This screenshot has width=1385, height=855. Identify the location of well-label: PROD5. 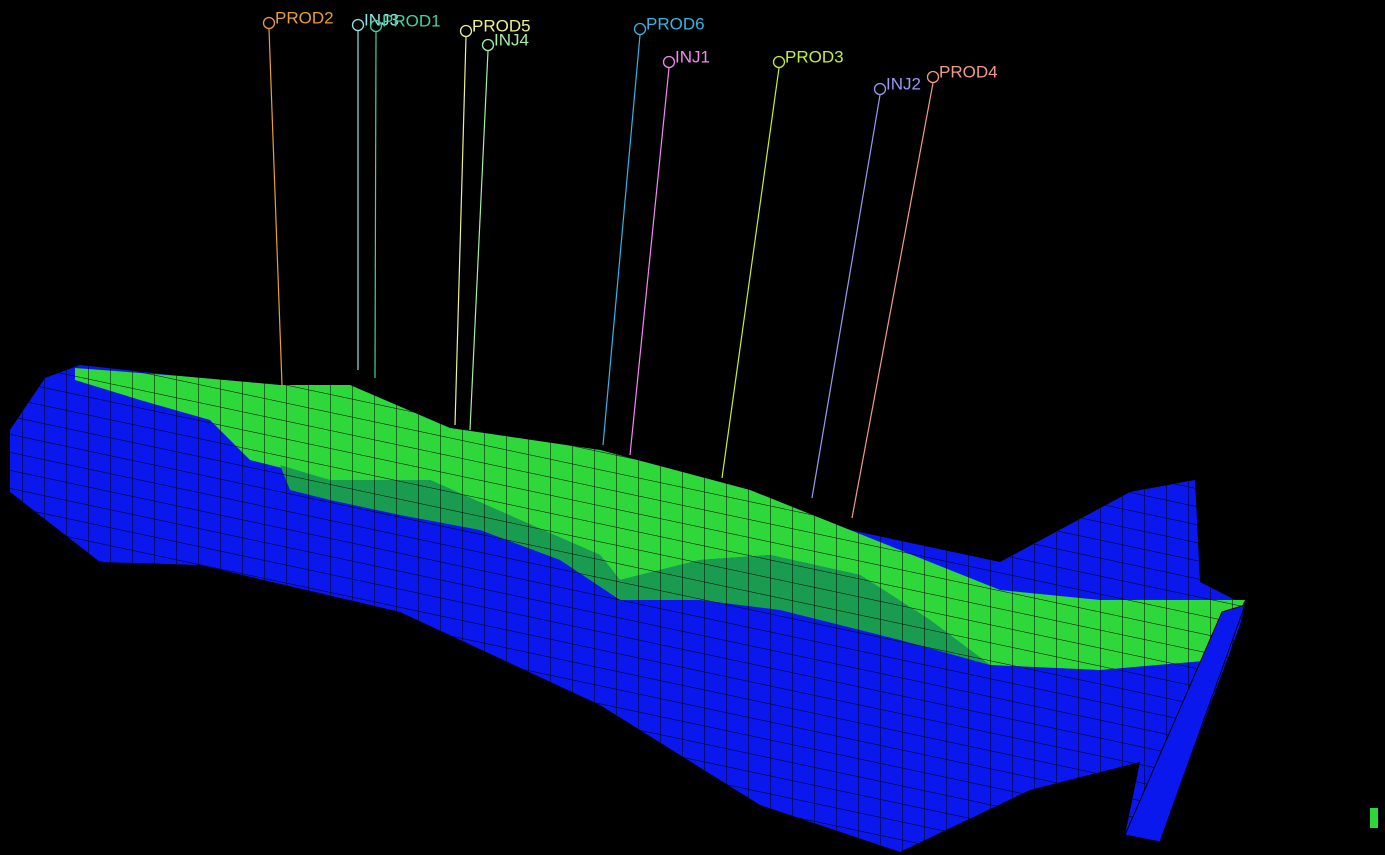
(501, 25).